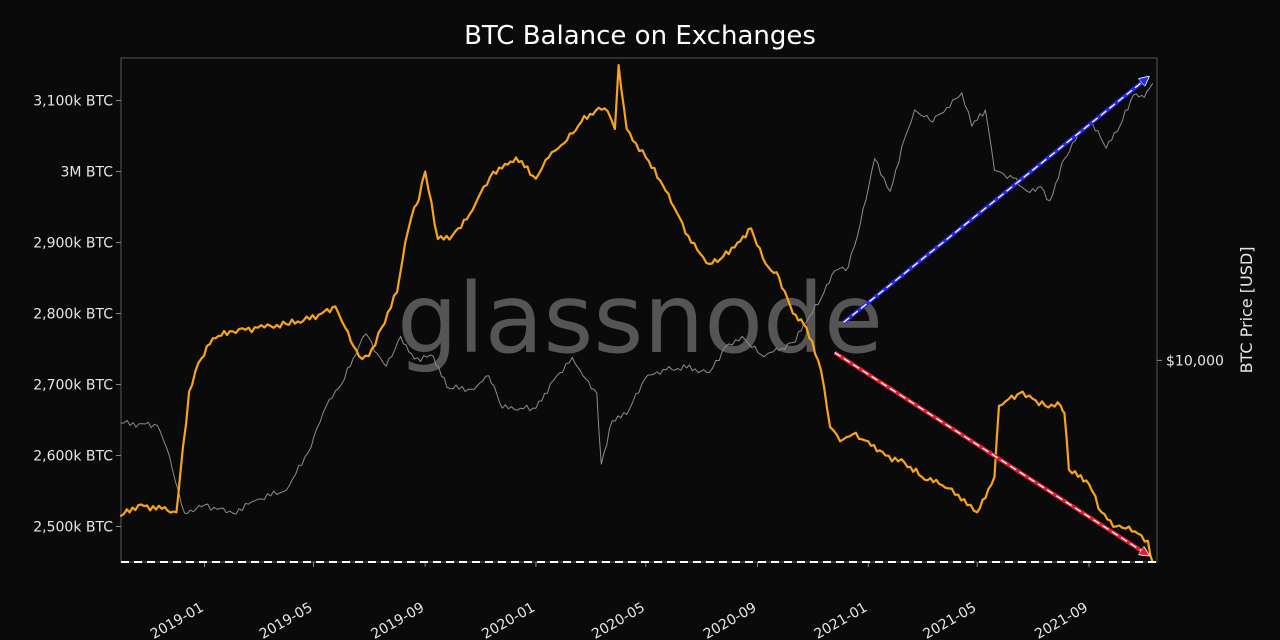 The height and width of the screenshot is (640, 1280). Describe the element at coordinates (730, 620) in the screenshot. I see `x-tick-label: 2020-09` at that location.